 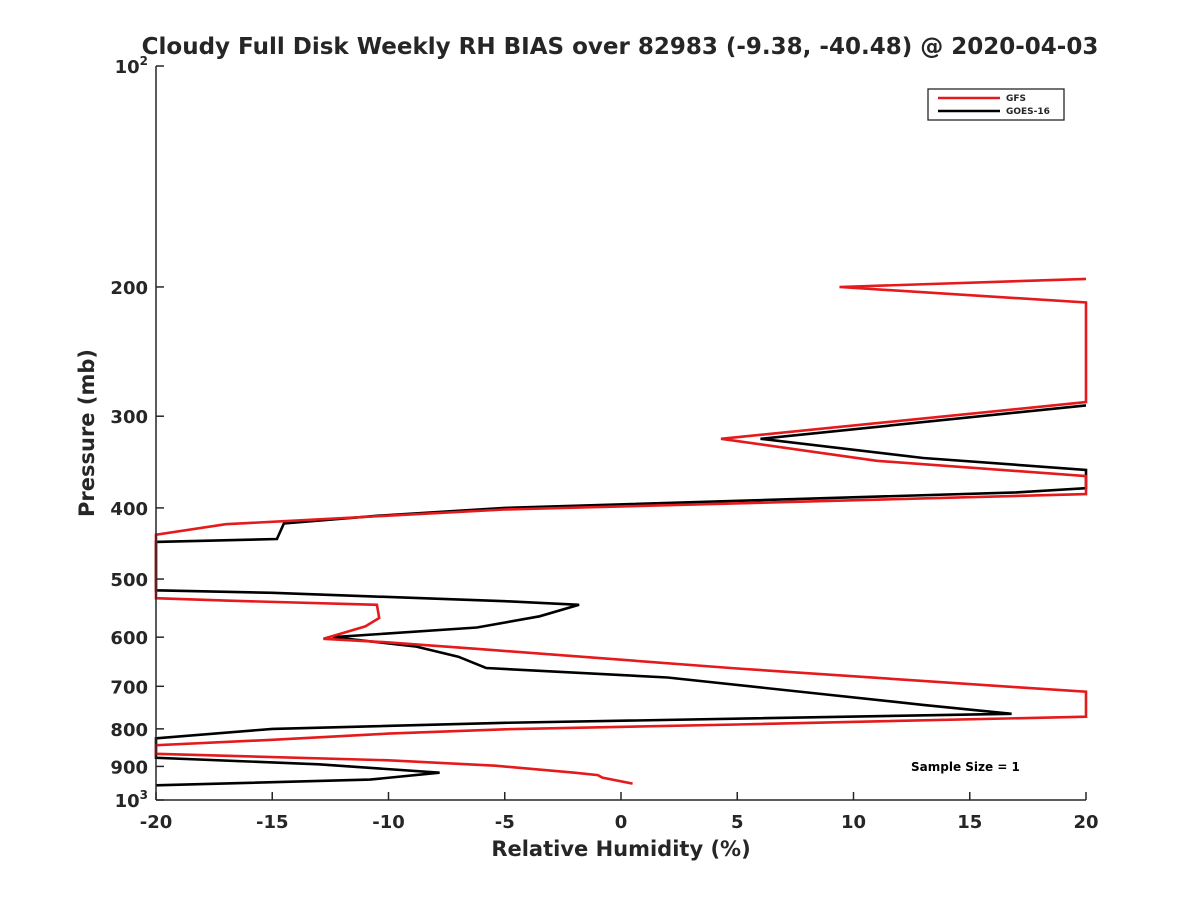 What do you see at coordinates (969, 822) in the screenshot?
I see `x-tick-label: 15` at bounding box center [969, 822].